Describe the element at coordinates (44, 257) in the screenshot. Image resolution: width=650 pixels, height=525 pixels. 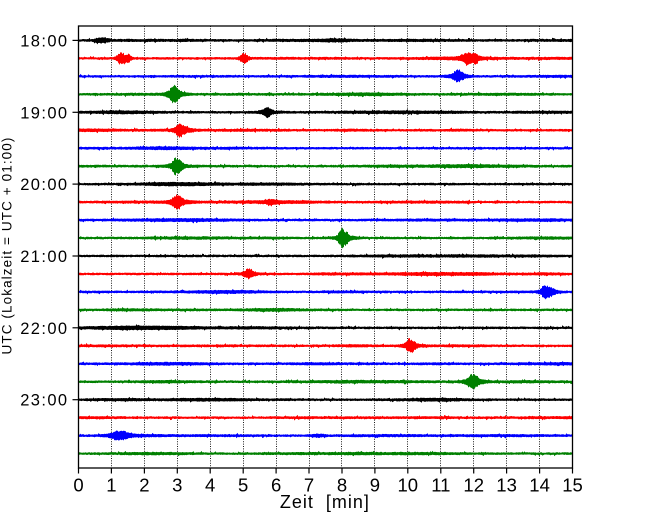
I see `svg-text: 21:00` at that location.